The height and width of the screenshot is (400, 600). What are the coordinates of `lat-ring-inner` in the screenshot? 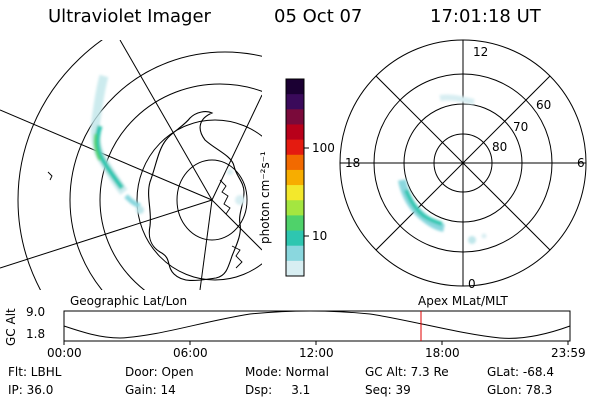 It's located at (212, 200).